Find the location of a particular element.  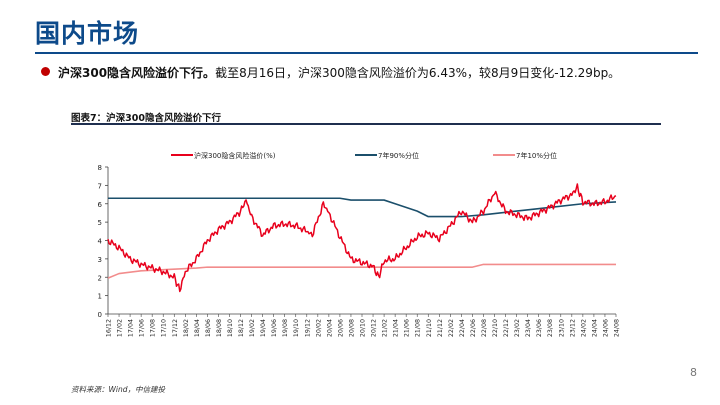

page-number: 8 is located at coordinates (693, 372).